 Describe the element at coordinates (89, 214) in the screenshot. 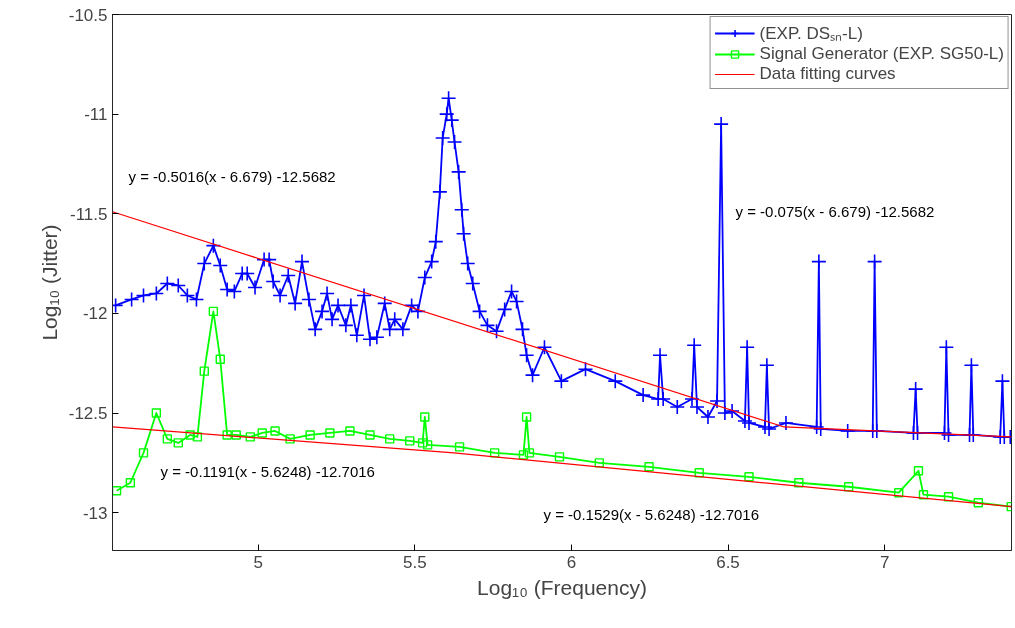

I see `y-tick-label: -11.5` at that location.